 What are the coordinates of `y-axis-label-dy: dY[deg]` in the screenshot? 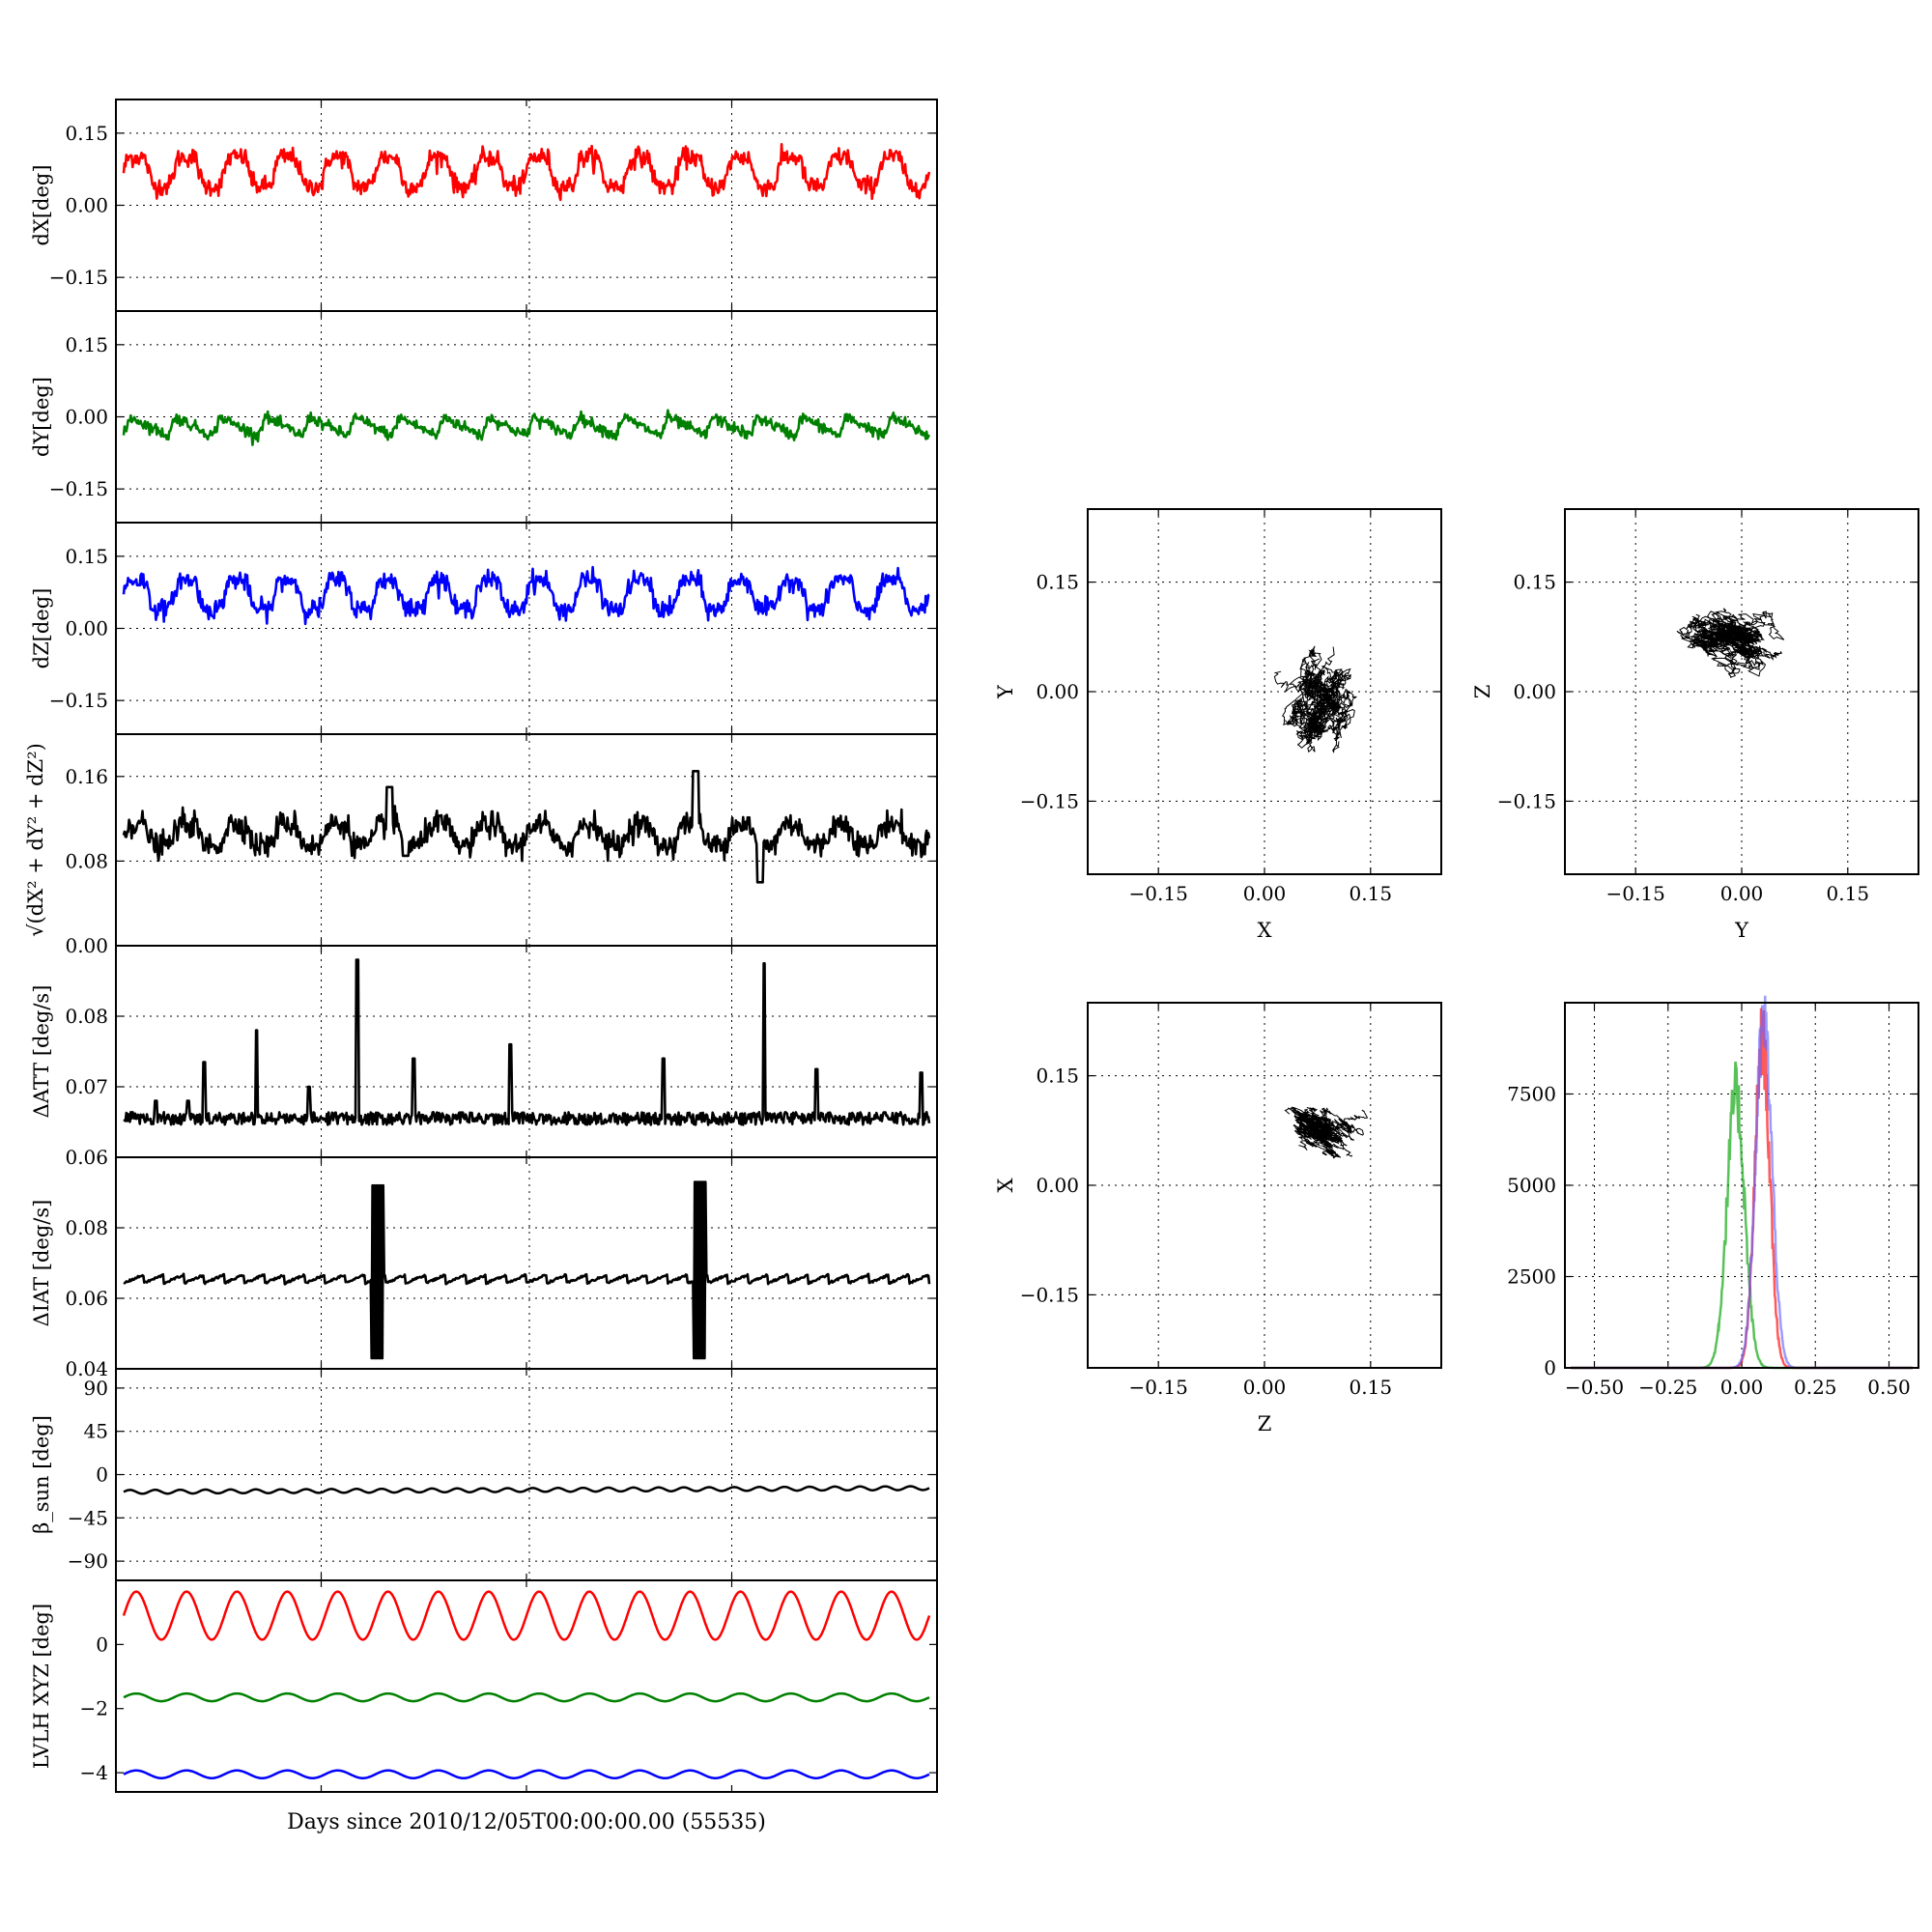 It's located at (41, 417).